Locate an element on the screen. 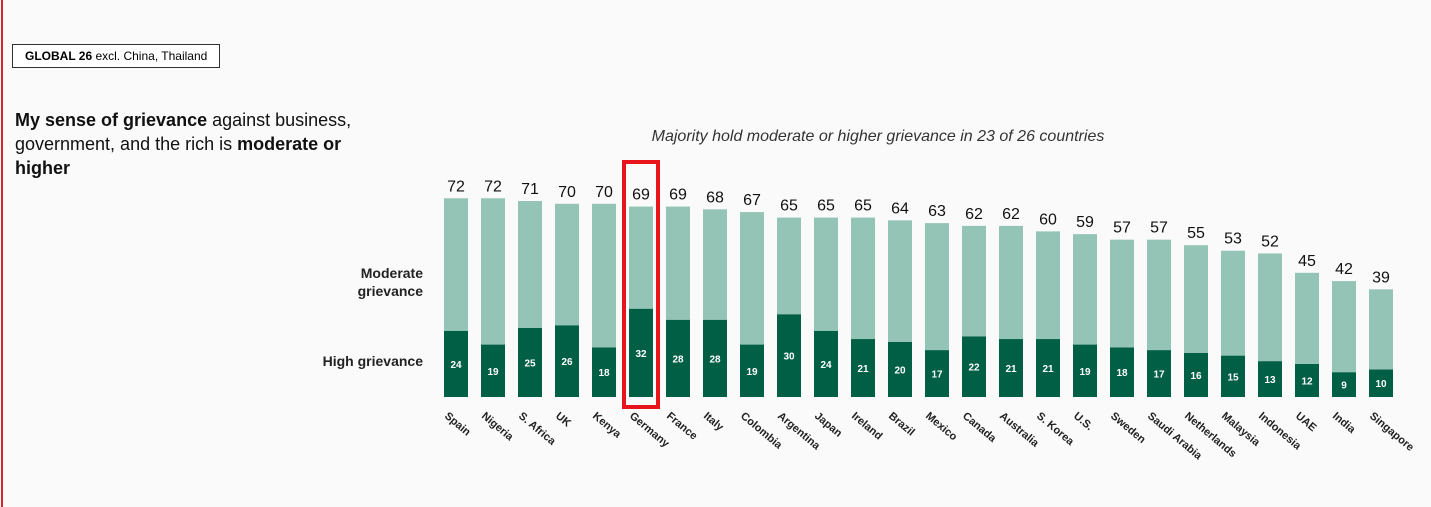 This screenshot has height=507, width=1431. segment-label: 25 is located at coordinates (530, 364).